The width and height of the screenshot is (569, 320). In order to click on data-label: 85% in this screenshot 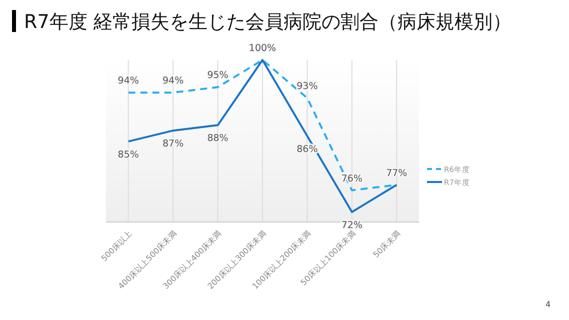, I will do `click(128, 154)`.